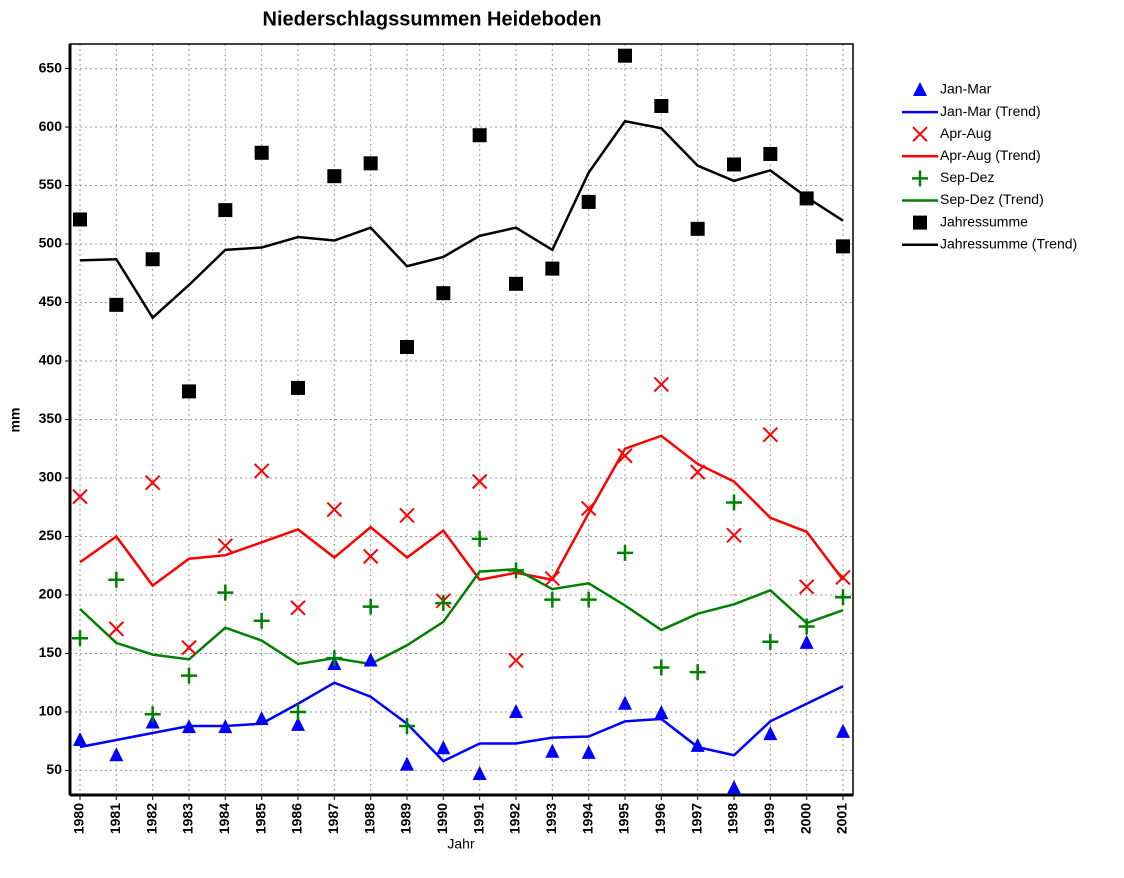 The image size is (1124, 878). I want to click on x-tick-label: 1990, so click(442, 818).